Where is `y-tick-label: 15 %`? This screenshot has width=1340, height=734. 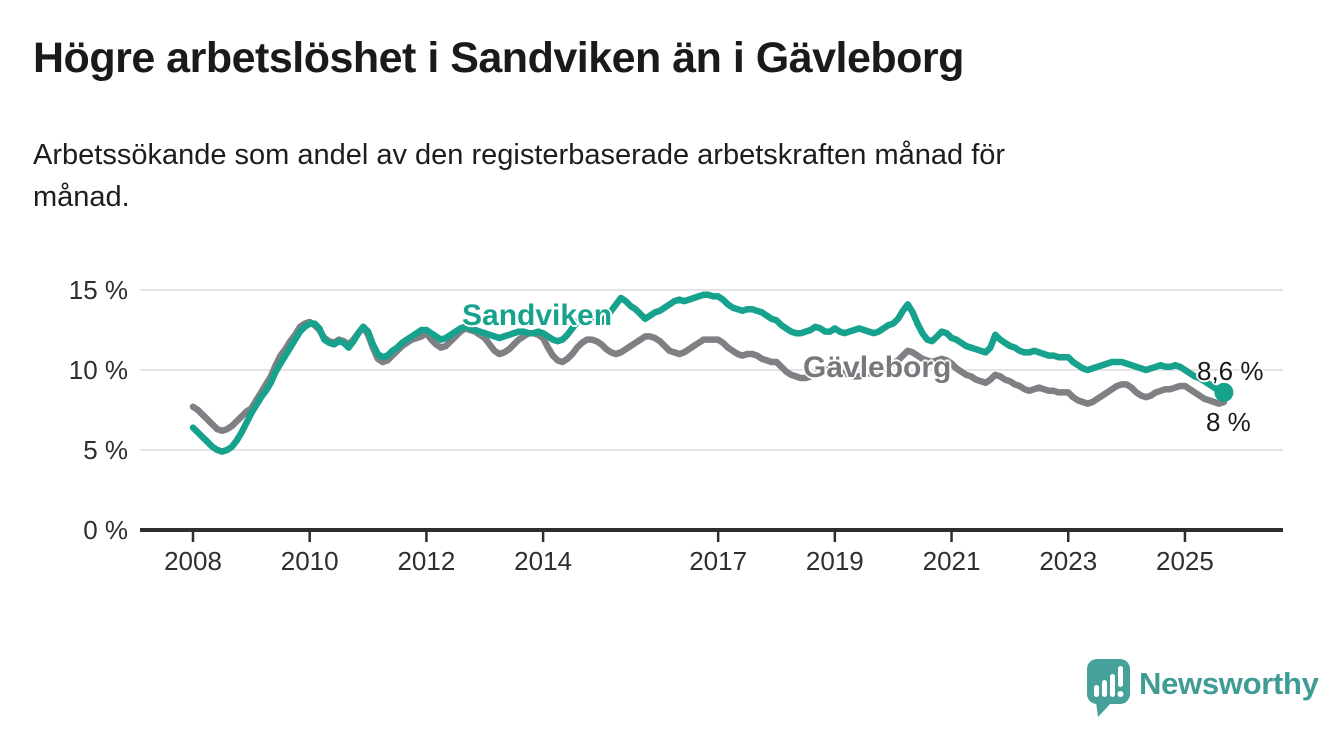
y-tick-label: 15 % is located at coordinates (98, 290).